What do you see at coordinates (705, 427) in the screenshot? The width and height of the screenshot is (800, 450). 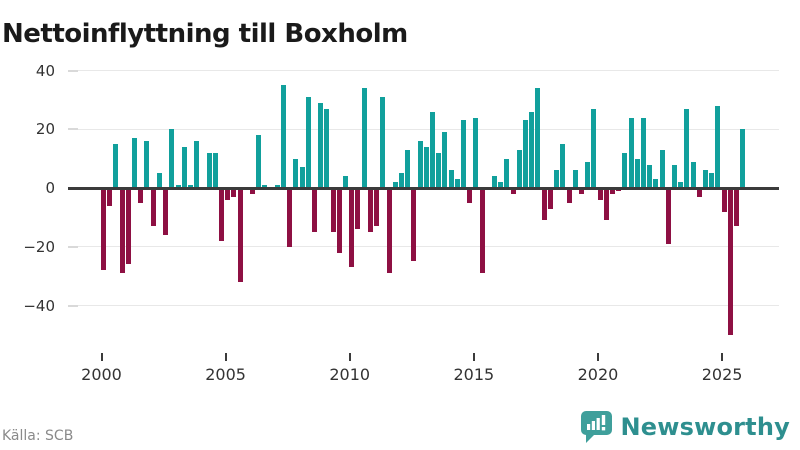 I see `newsworthy-wordmark: Newsworthy` at bounding box center [705, 427].